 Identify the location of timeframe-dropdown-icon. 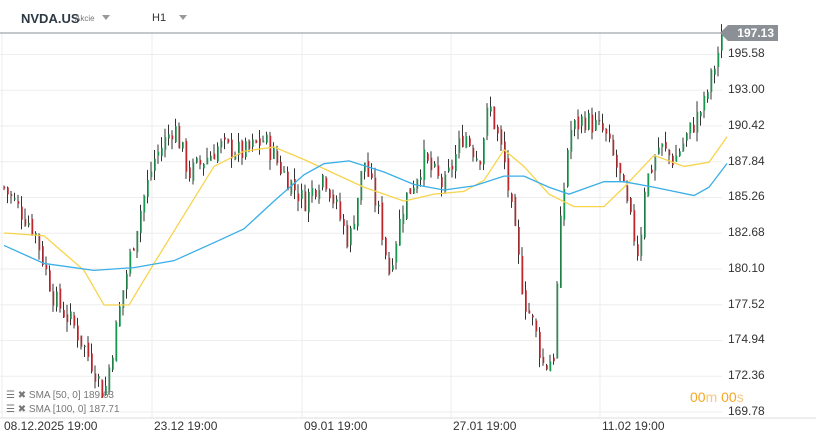
(183, 17).